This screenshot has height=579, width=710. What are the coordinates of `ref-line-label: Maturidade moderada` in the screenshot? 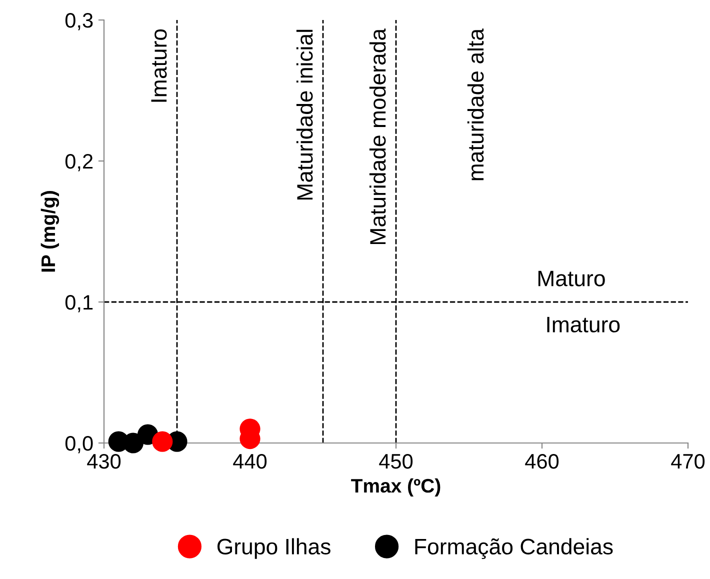 It's located at (377, 136).